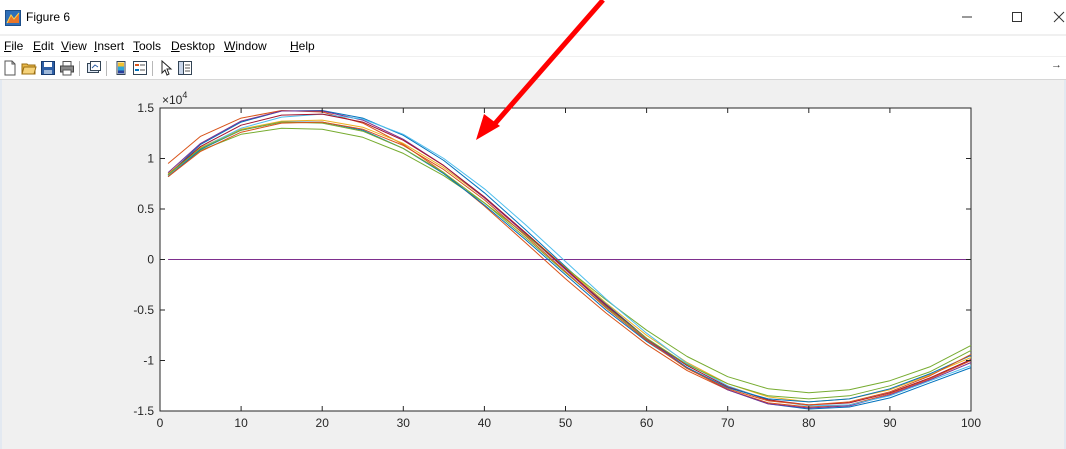 The width and height of the screenshot is (1066, 449). Describe the element at coordinates (809, 423) in the screenshot. I see `x-tick-label: 80` at that location.